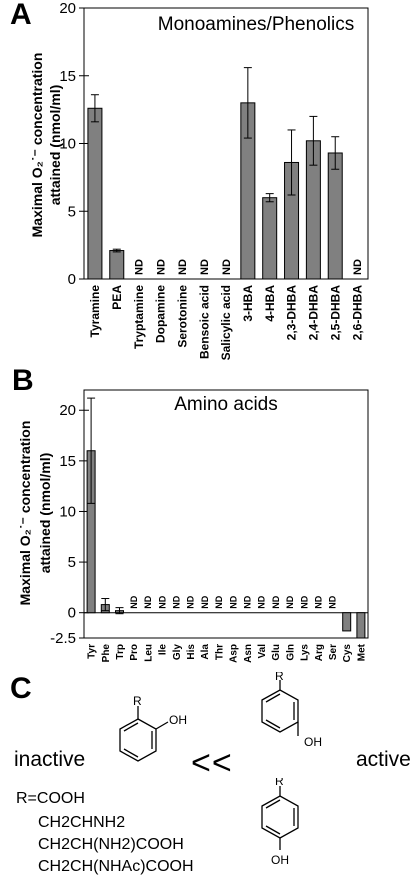  Describe the element at coordinates (139, 317) in the screenshot. I see `category-label: Tryptamine` at that location.